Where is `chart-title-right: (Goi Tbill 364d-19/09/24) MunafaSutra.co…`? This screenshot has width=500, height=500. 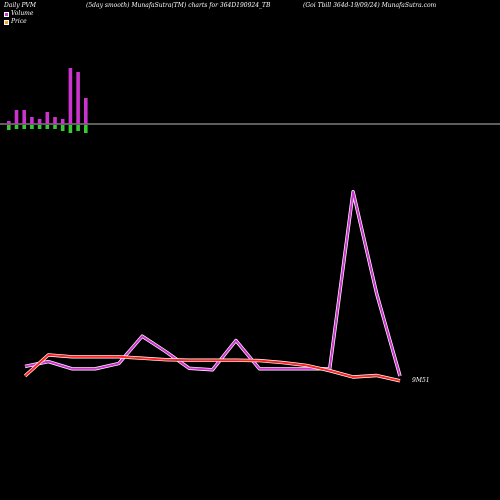
chart-title-right: (Goi Tbill 364d-19/09/24) MunafaSutra.co… is located at coordinates (370, 5).